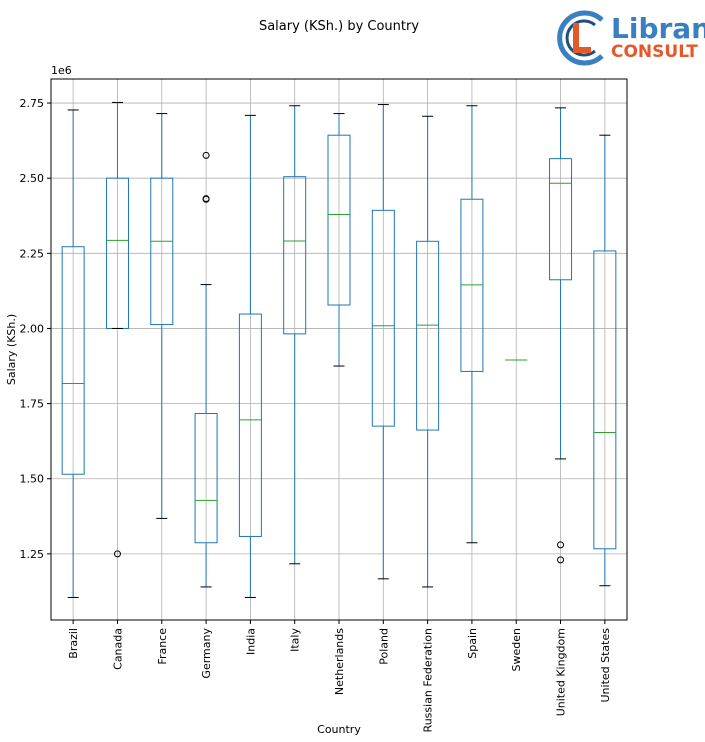 The image size is (705, 742). I want to click on chart-title: Salary (KSh.) by Country, so click(339, 26).